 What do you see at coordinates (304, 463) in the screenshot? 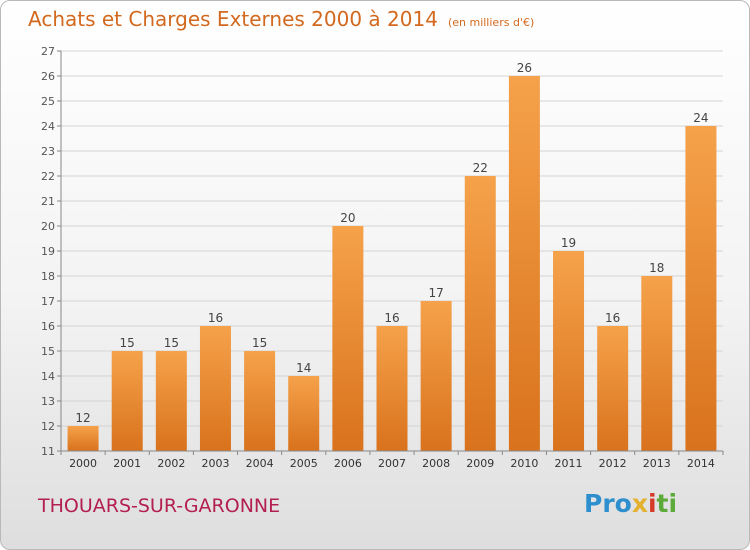
I see `x-tick-label: 2005` at bounding box center [304, 463].